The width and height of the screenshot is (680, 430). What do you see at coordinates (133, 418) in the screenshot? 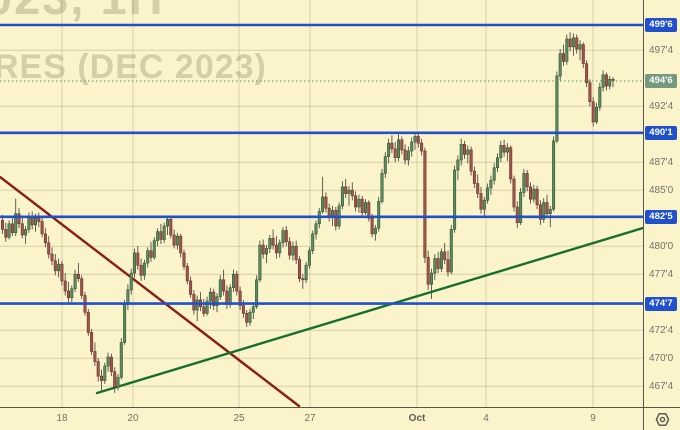
I see `time-tick-label: 20` at bounding box center [133, 418].